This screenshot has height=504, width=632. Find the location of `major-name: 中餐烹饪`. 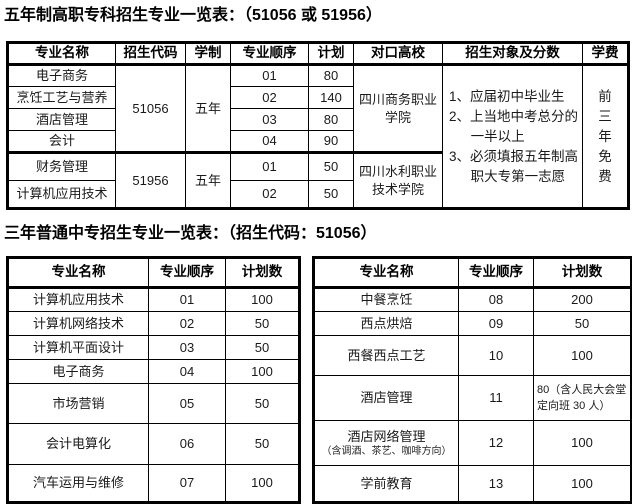

major-name: 中餐烹饪 is located at coordinates (386, 299).